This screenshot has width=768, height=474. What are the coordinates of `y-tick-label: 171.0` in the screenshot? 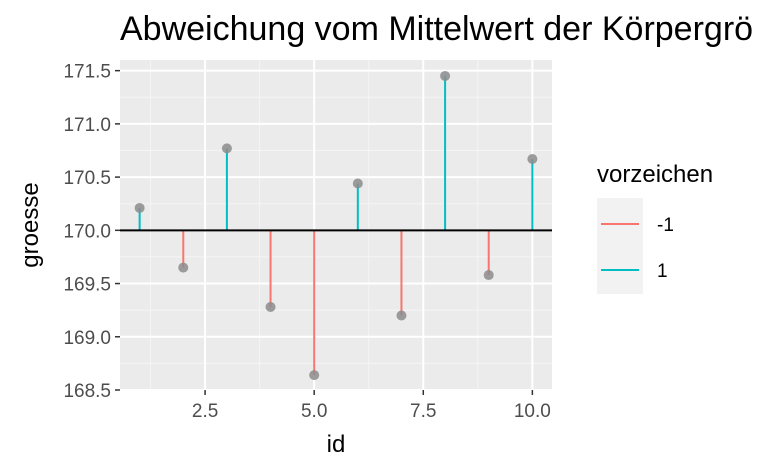 It's located at (87, 125).